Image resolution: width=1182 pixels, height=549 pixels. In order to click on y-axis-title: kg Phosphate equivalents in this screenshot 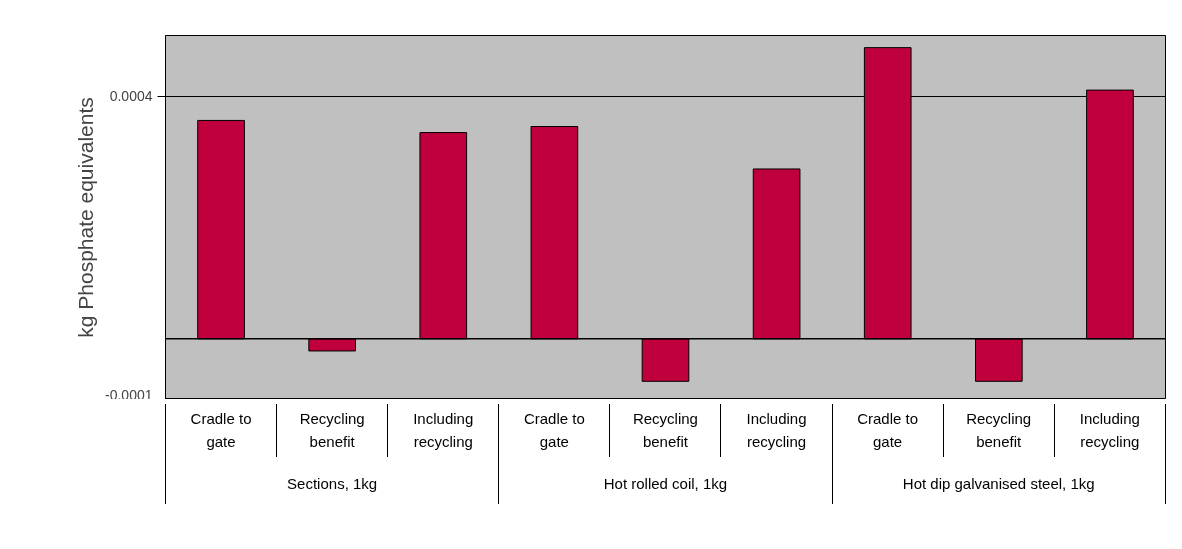, I will do `click(86, 217)`.